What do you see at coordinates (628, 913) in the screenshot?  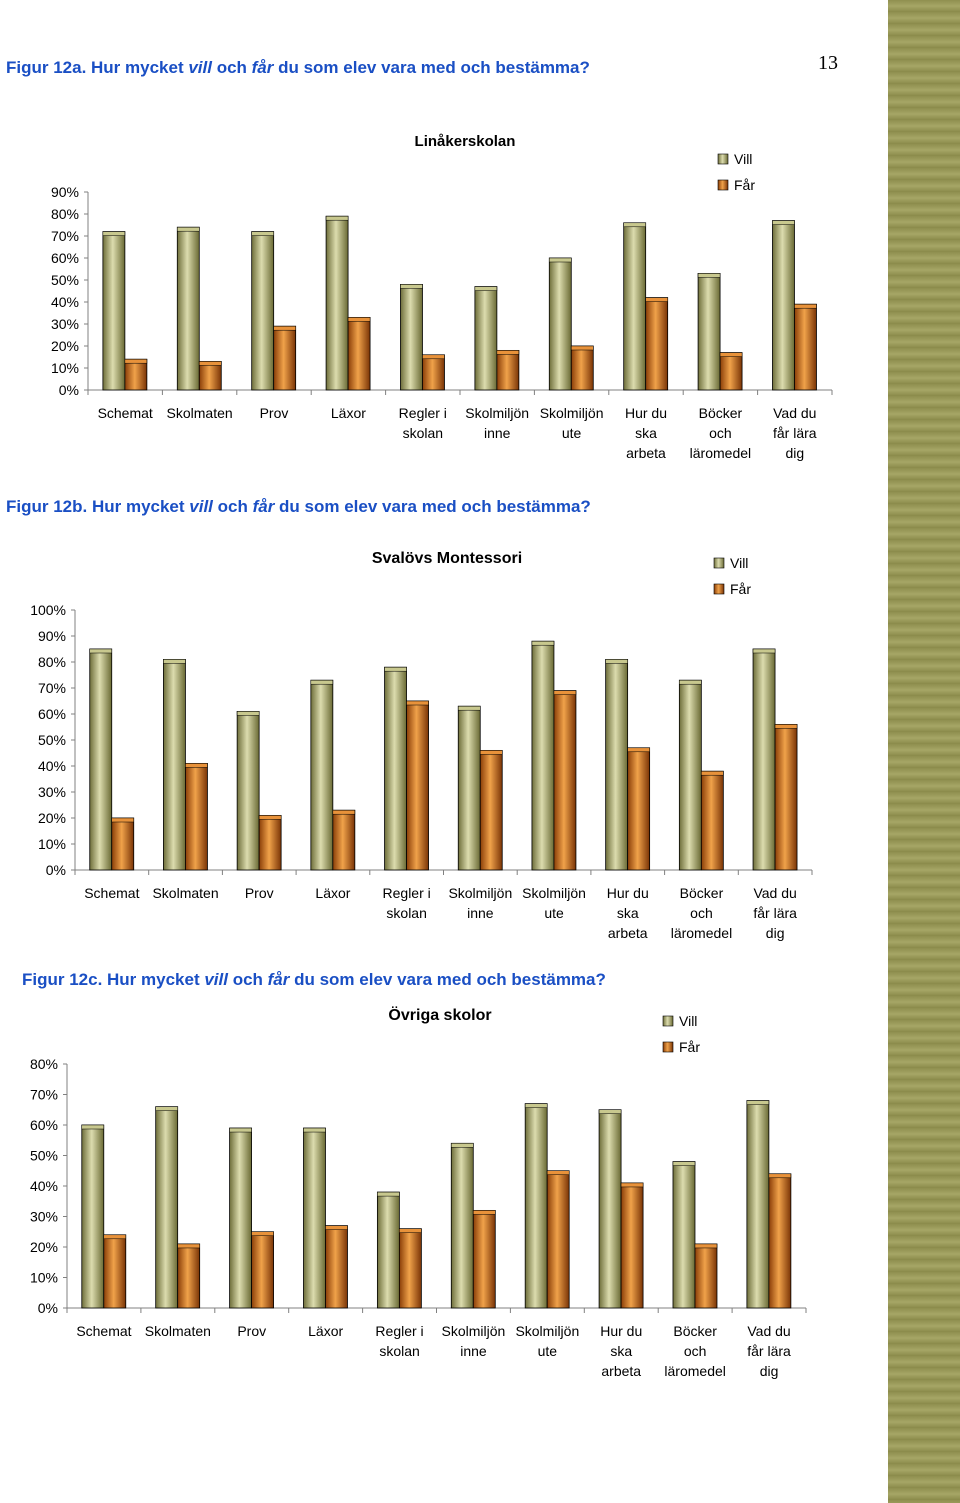 I see `x-tick-label-line: ska` at bounding box center [628, 913].